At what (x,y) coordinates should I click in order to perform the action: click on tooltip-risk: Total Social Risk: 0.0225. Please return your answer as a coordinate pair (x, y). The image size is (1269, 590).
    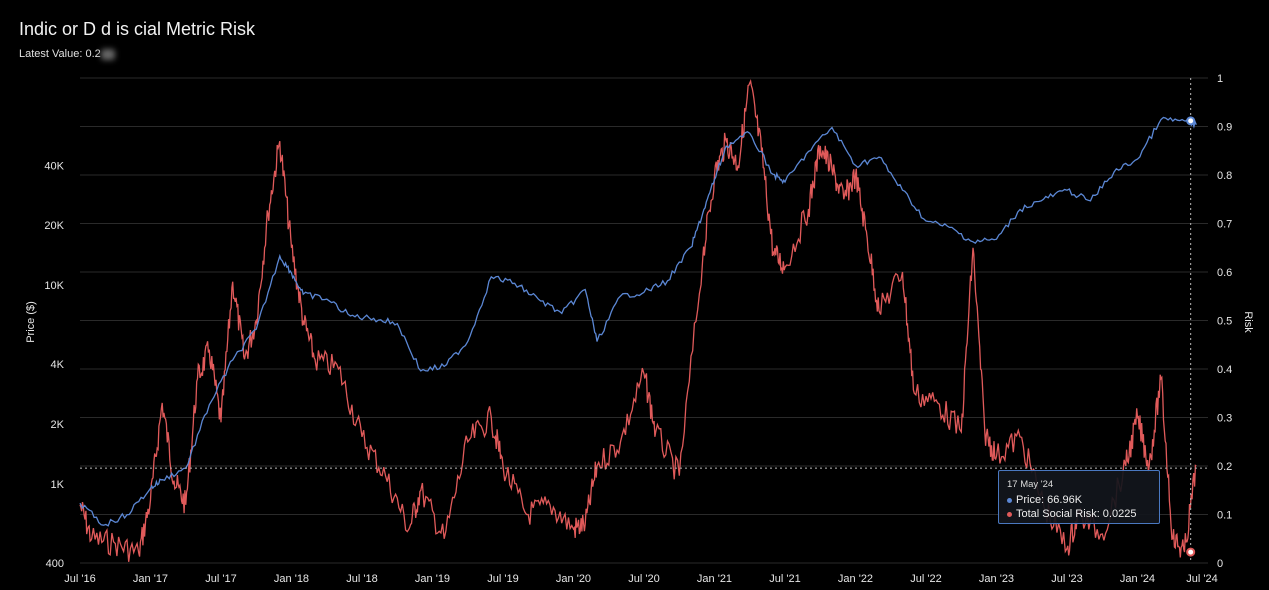
    Looking at the image, I should click on (1076, 514).